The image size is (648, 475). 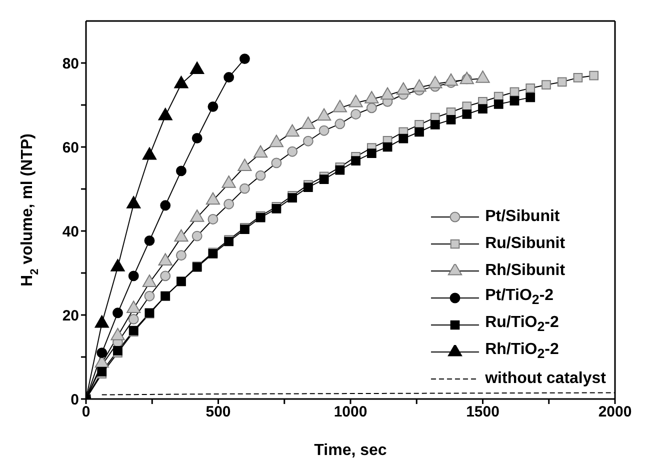 I want to click on x-axis-title: Time, sec, so click(x=350, y=450).